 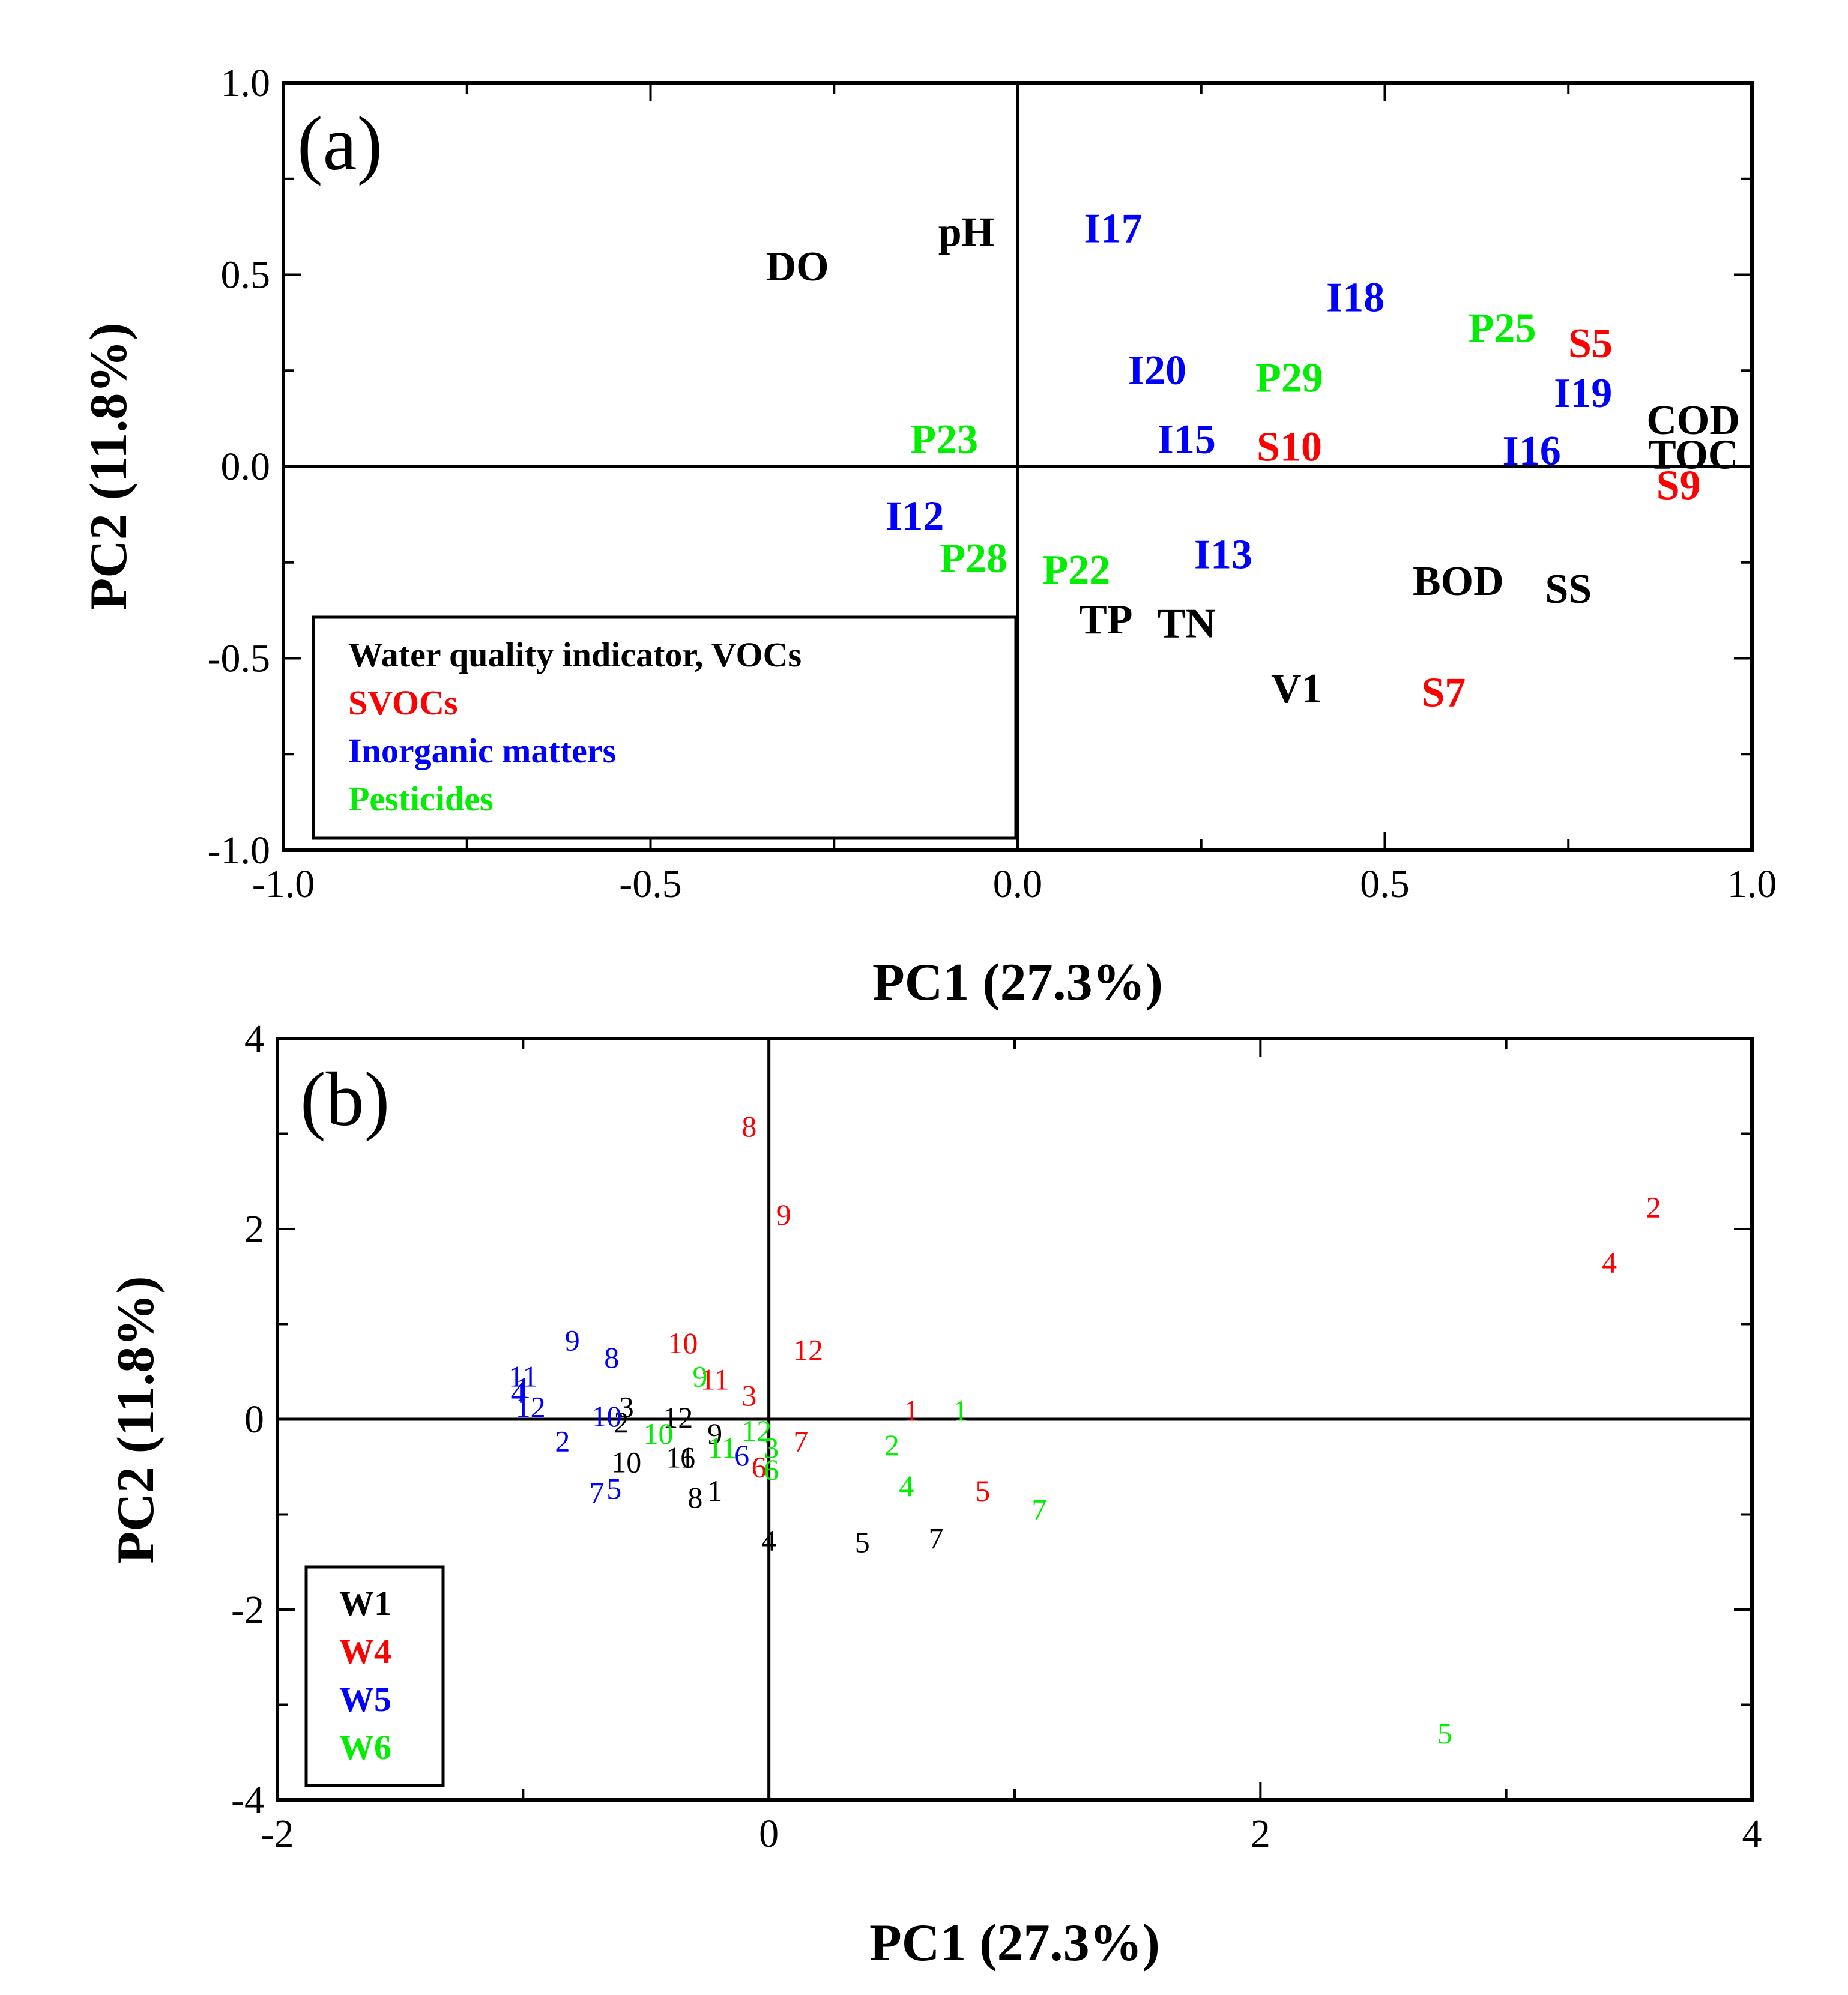 I want to click on score-point-w1-5: 5, so click(x=862, y=1542).